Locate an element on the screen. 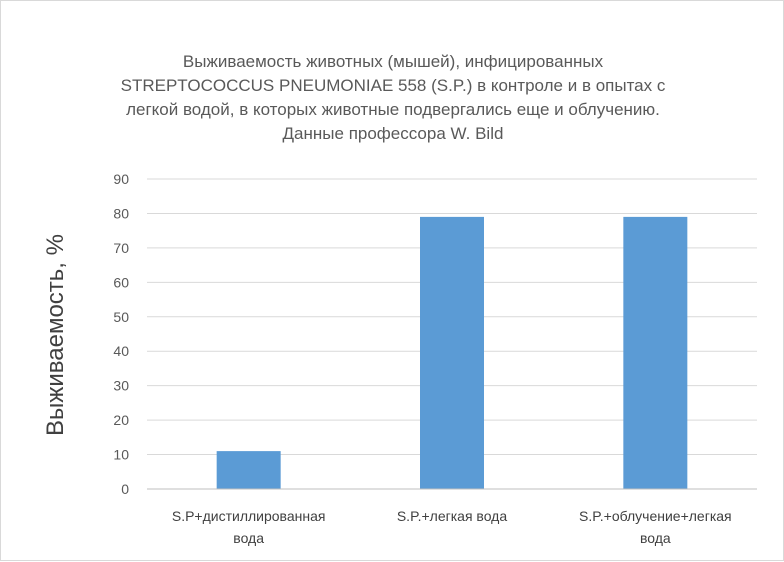 The width and height of the screenshot is (784, 562). y-axis-ticks: 0 10 20 30 40 50 60 70 80 90 is located at coordinates (121, 334).